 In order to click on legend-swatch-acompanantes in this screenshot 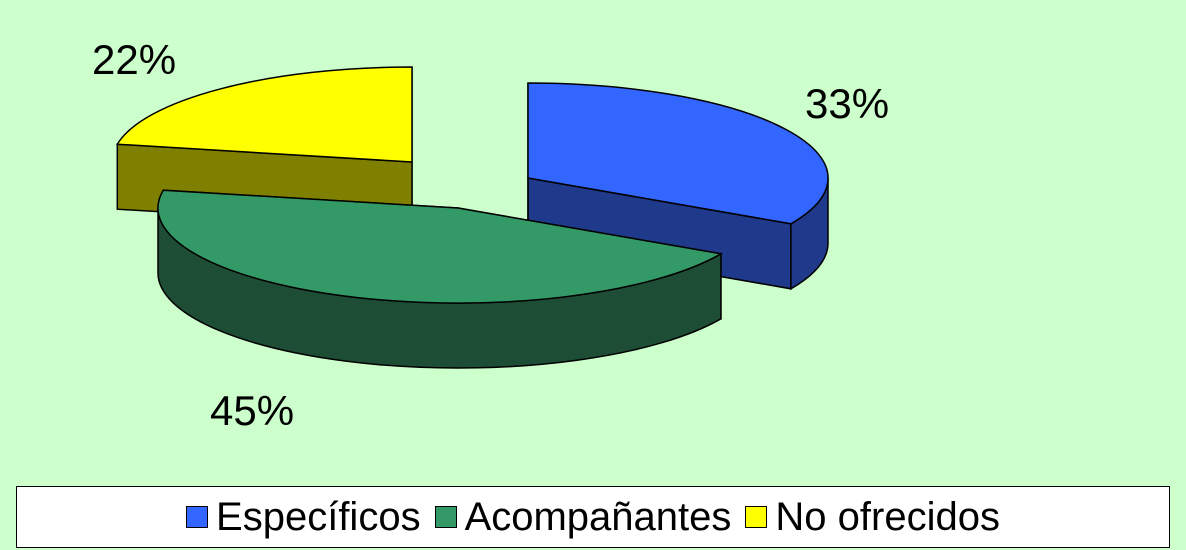, I will do `click(446, 517)`.